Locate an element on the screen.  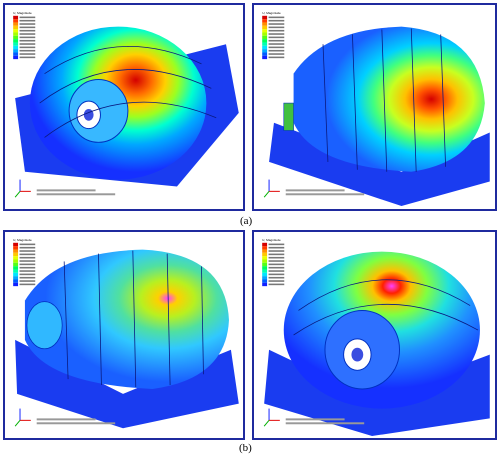
motor-housing is located at coordinates (389, 99).